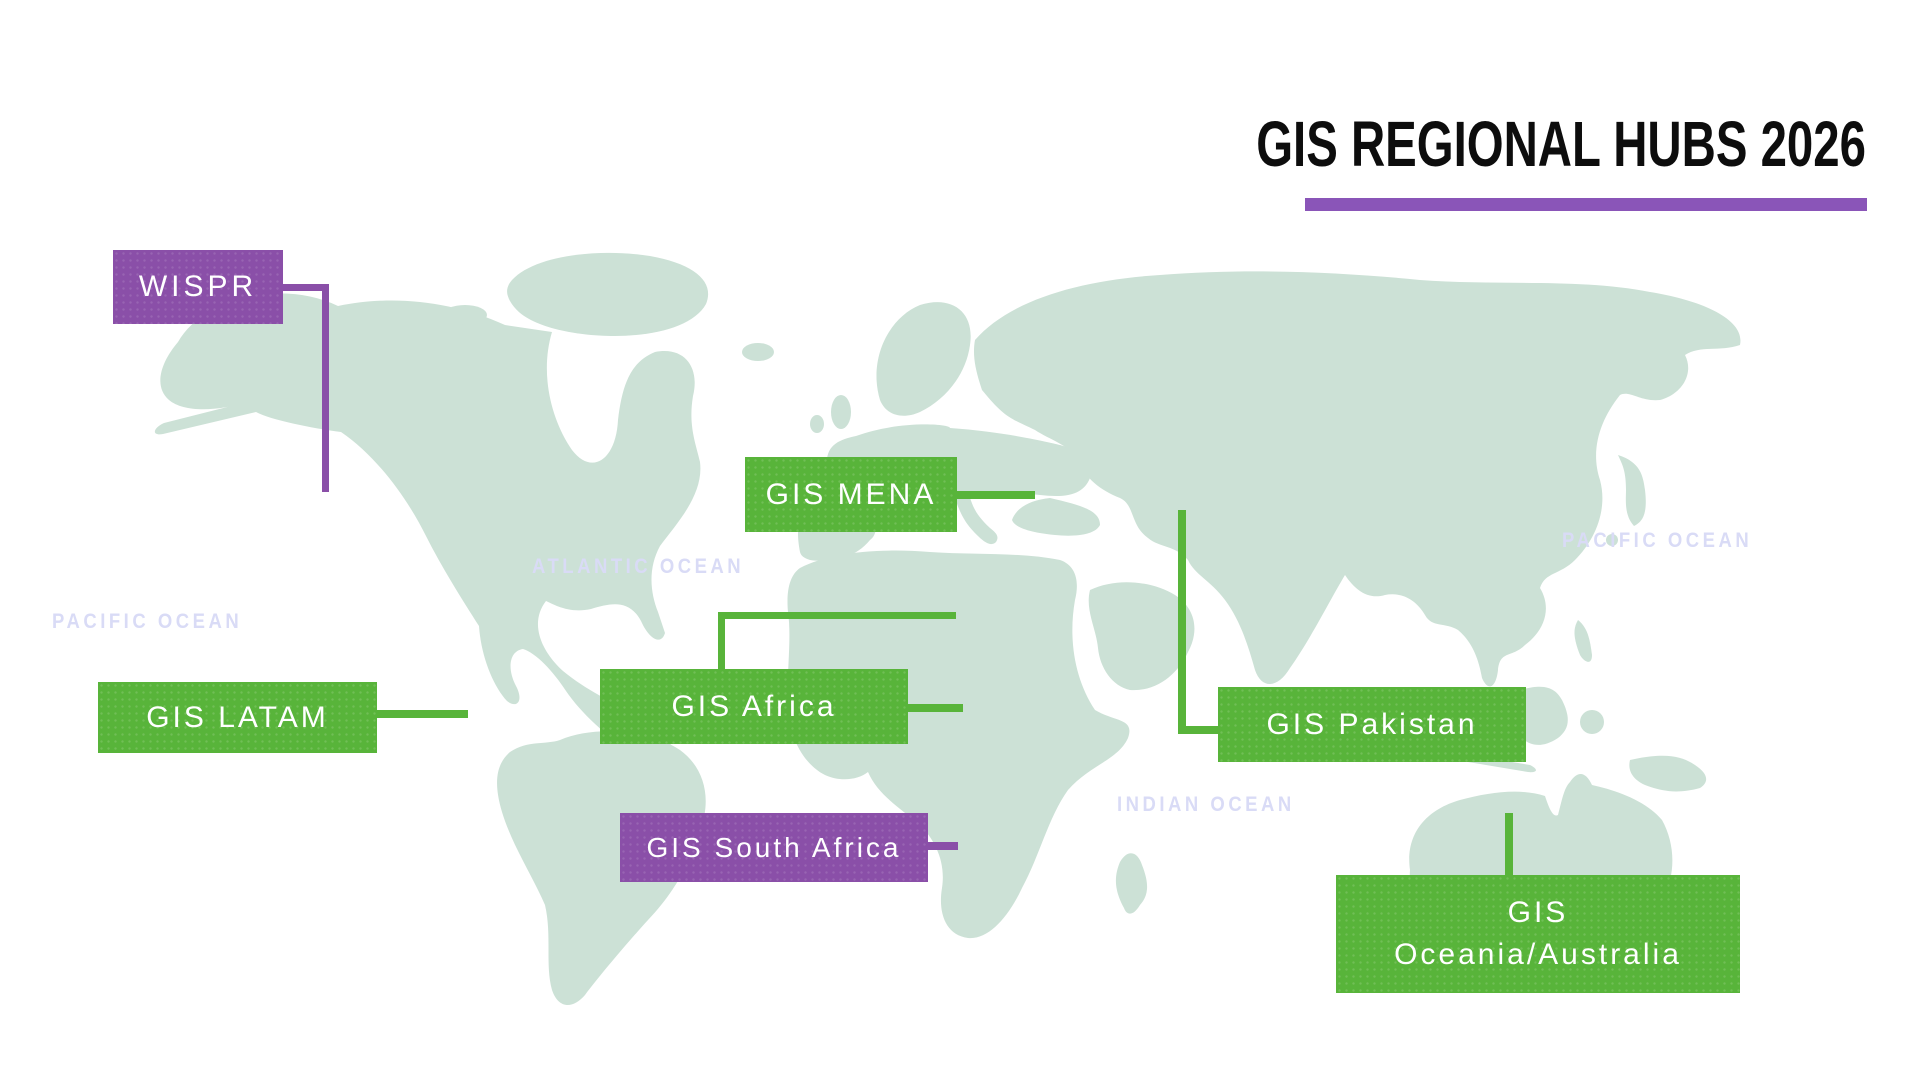  Describe the element at coordinates (306, 287) in the screenshot. I see `connector-wispr-horizontal` at that location.